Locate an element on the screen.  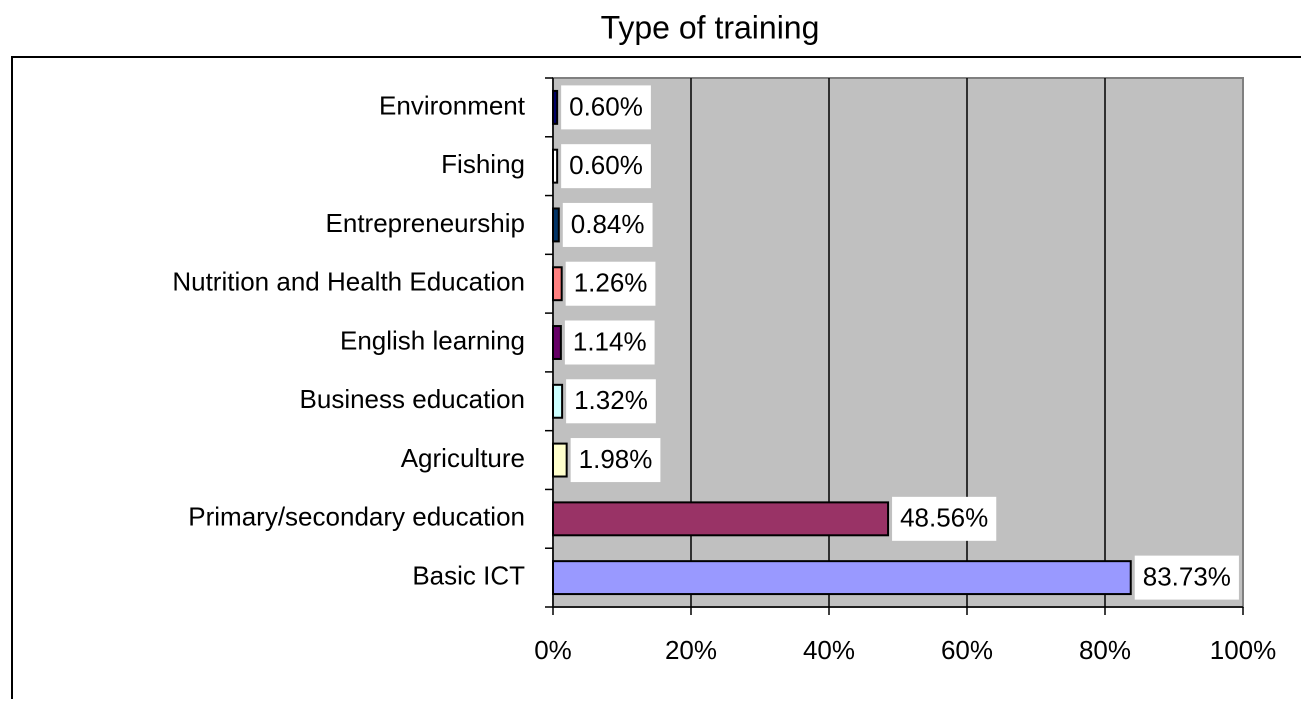
x-tick-label: 40% is located at coordinates (829, 650).